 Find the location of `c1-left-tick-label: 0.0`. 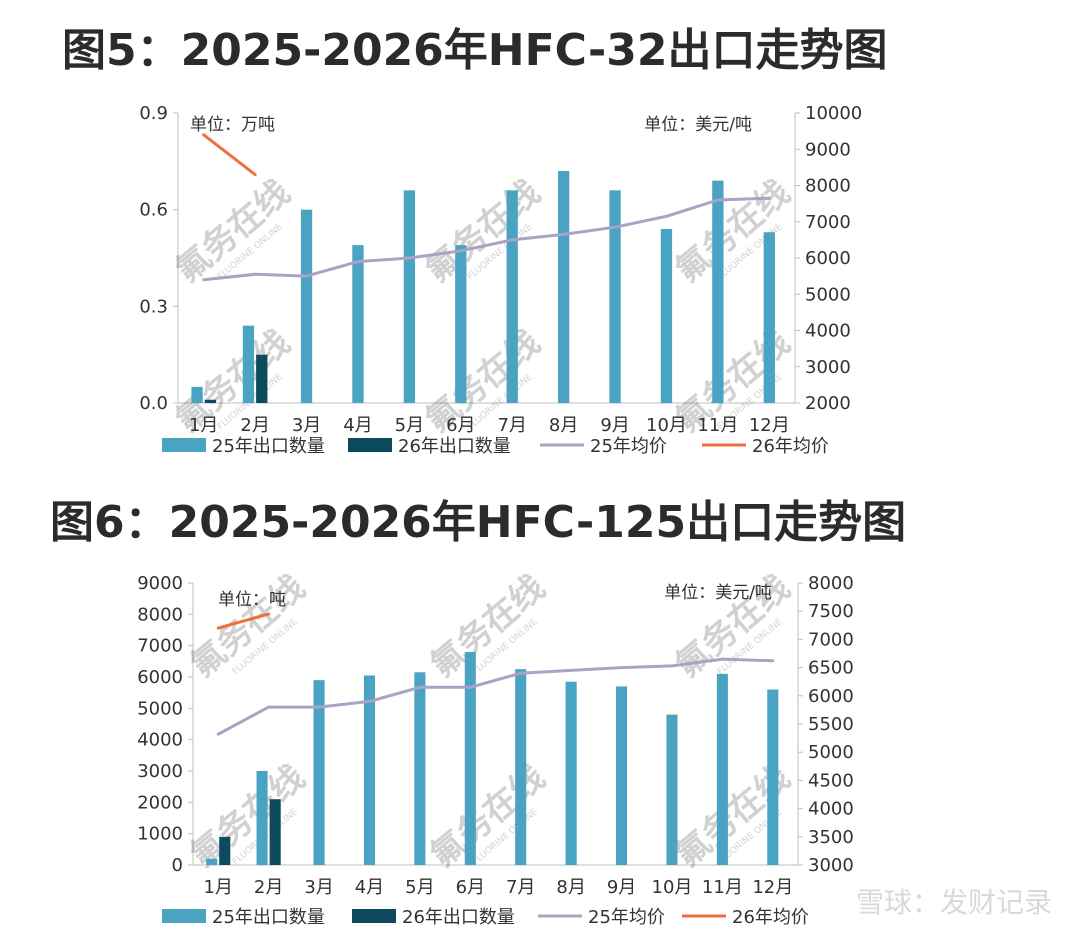

c1-left-tick-label: 0.0 is located at coordinates (153, 403).